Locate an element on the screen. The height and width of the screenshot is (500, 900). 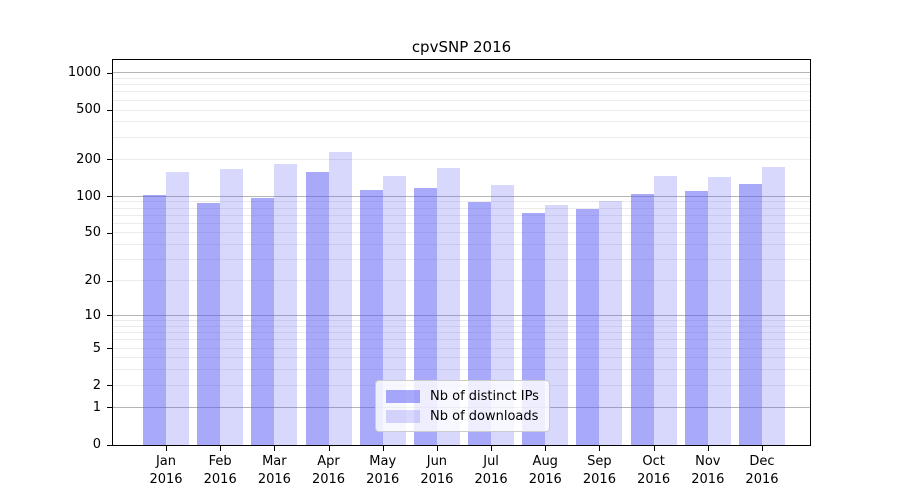
y-tick-label: 20 is located at coordinates (92, 281).